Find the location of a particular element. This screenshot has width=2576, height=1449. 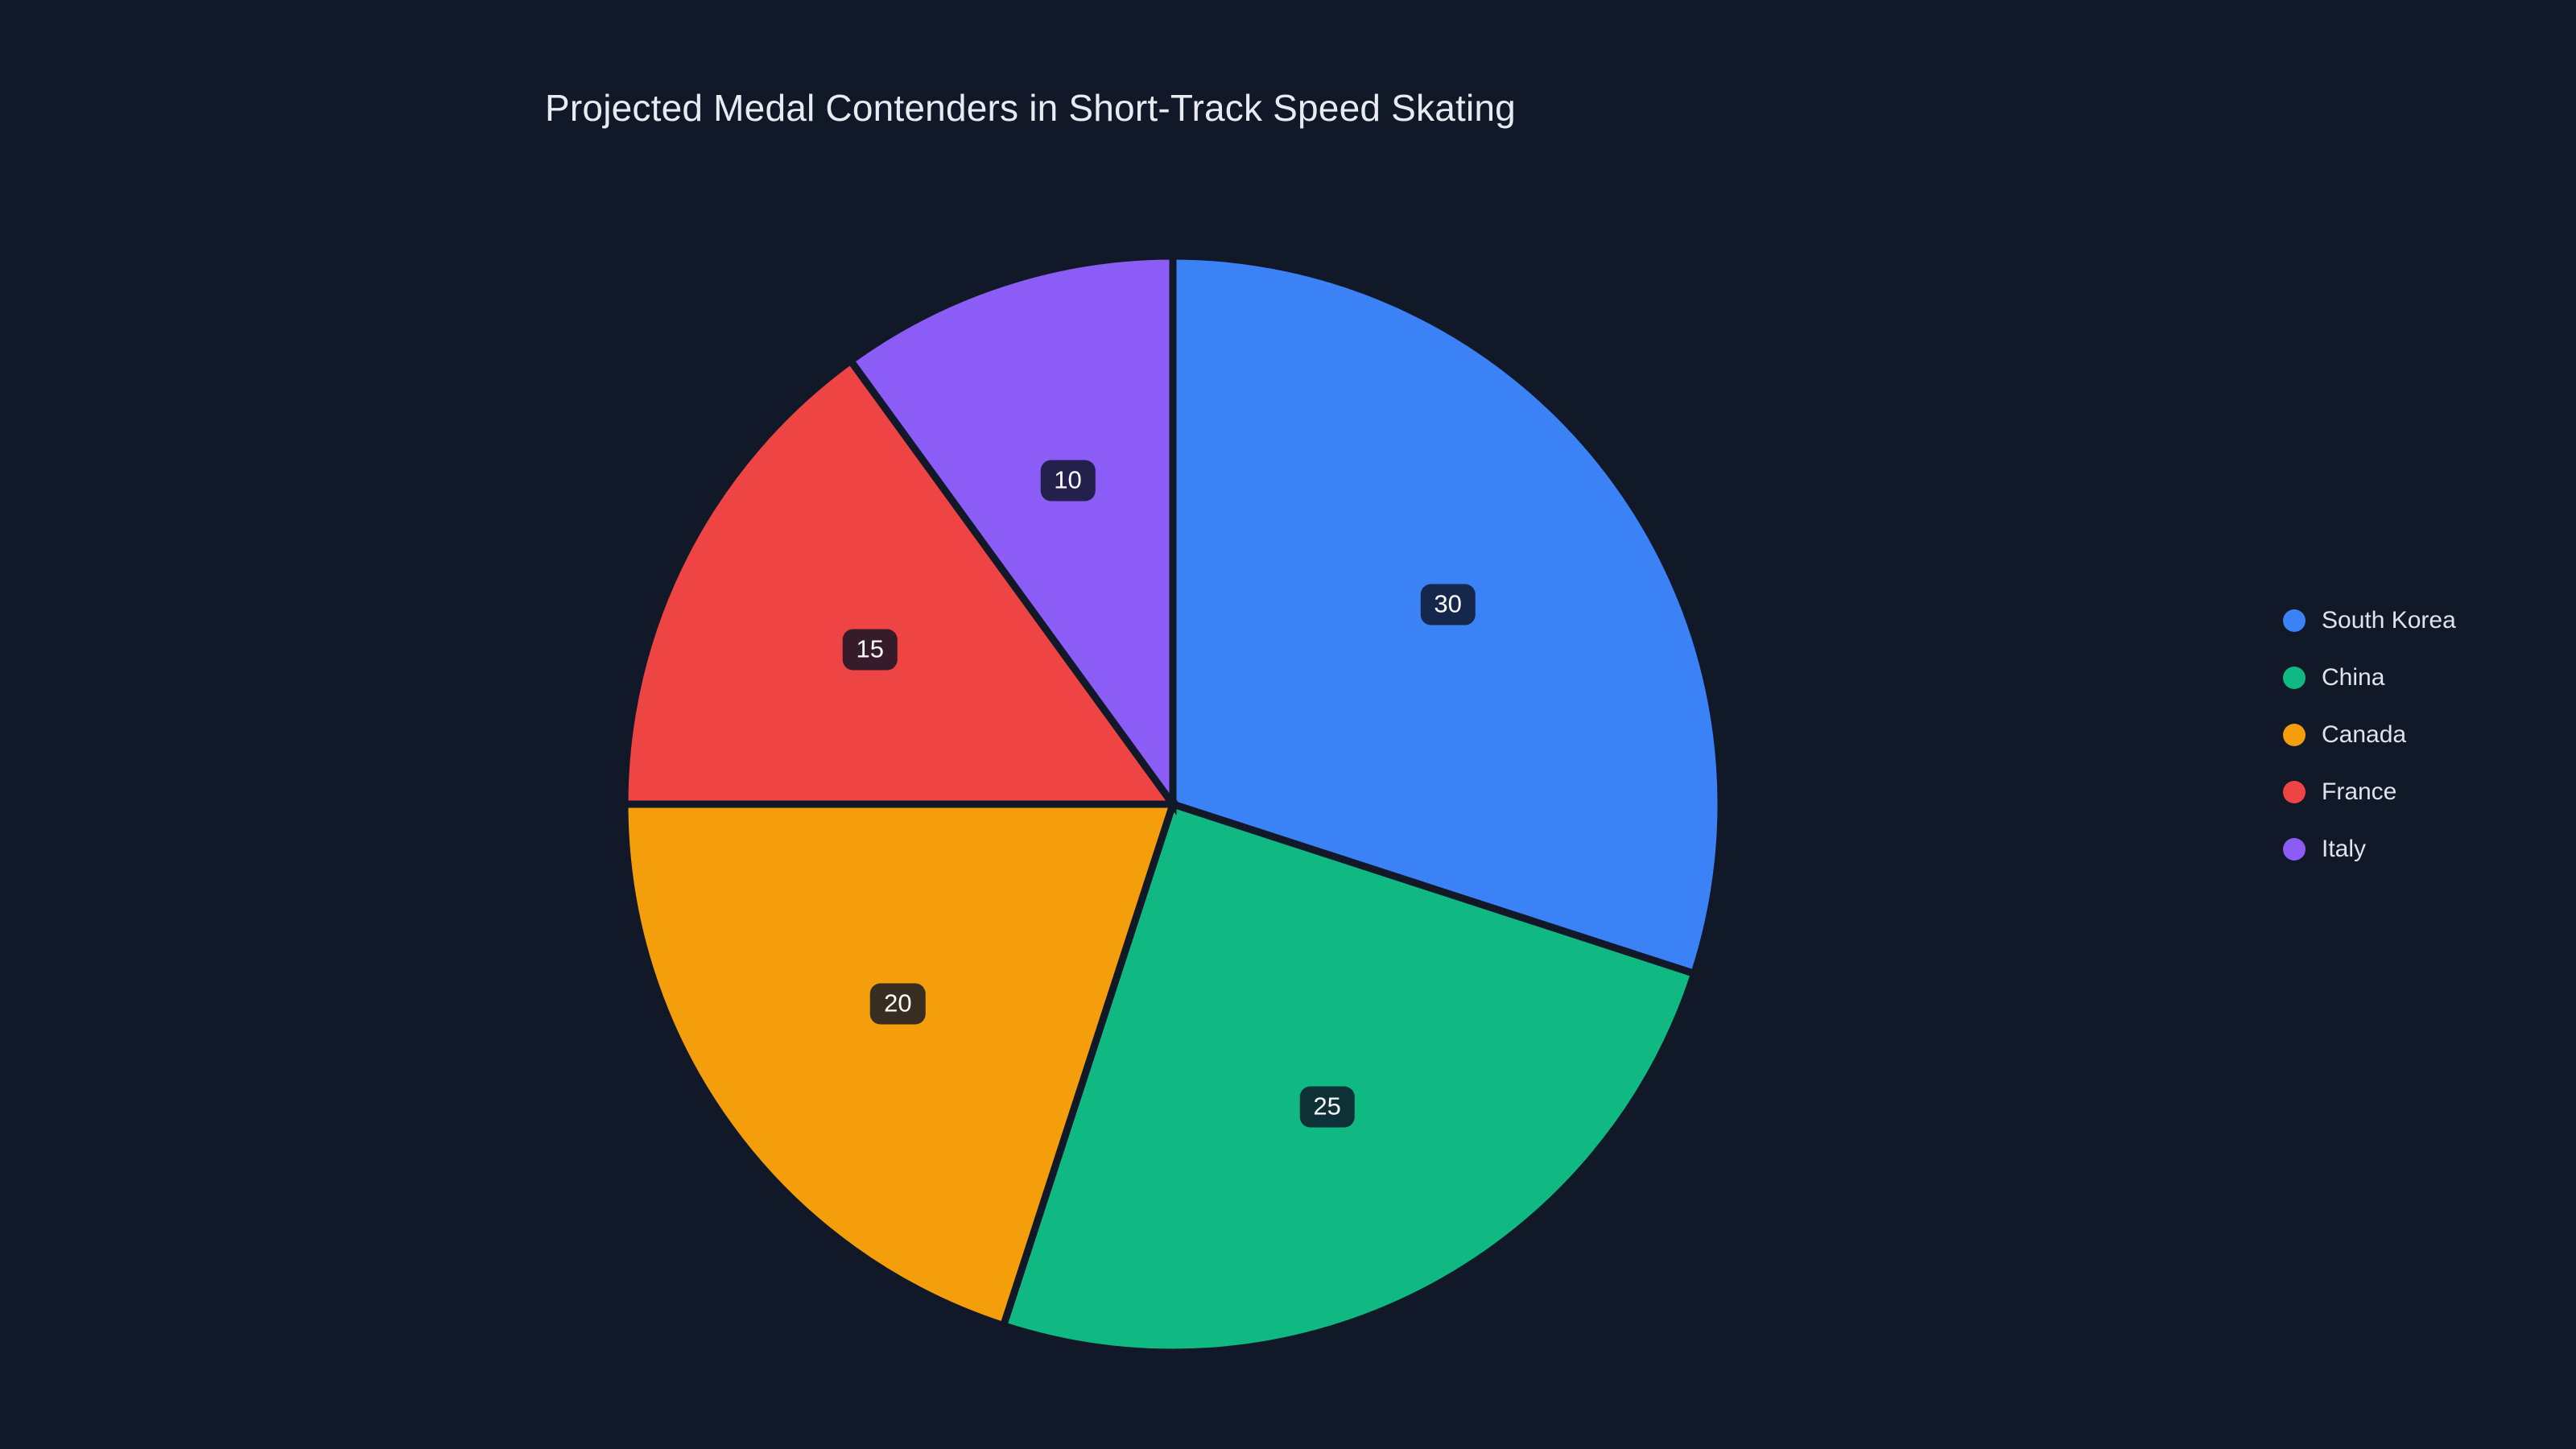

pie-slice-value-label: 25 is located at coordinates (1327, 1107).